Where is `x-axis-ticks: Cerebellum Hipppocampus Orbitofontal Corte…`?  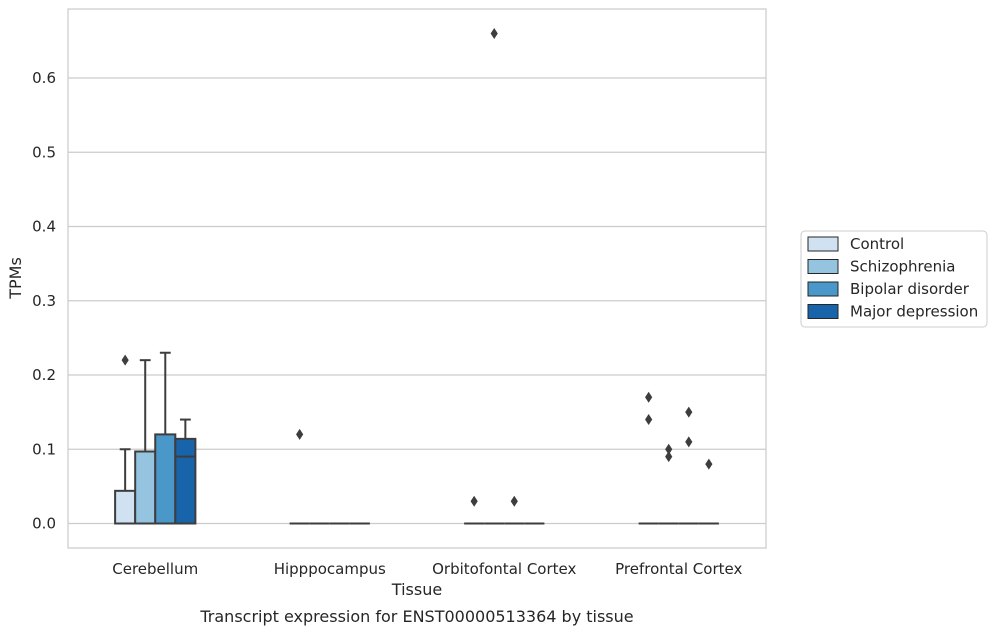
x-axis-ticks: Cerebellum Hipppocampus Orbitofontal Corte… is located at coordinates (427, 569).